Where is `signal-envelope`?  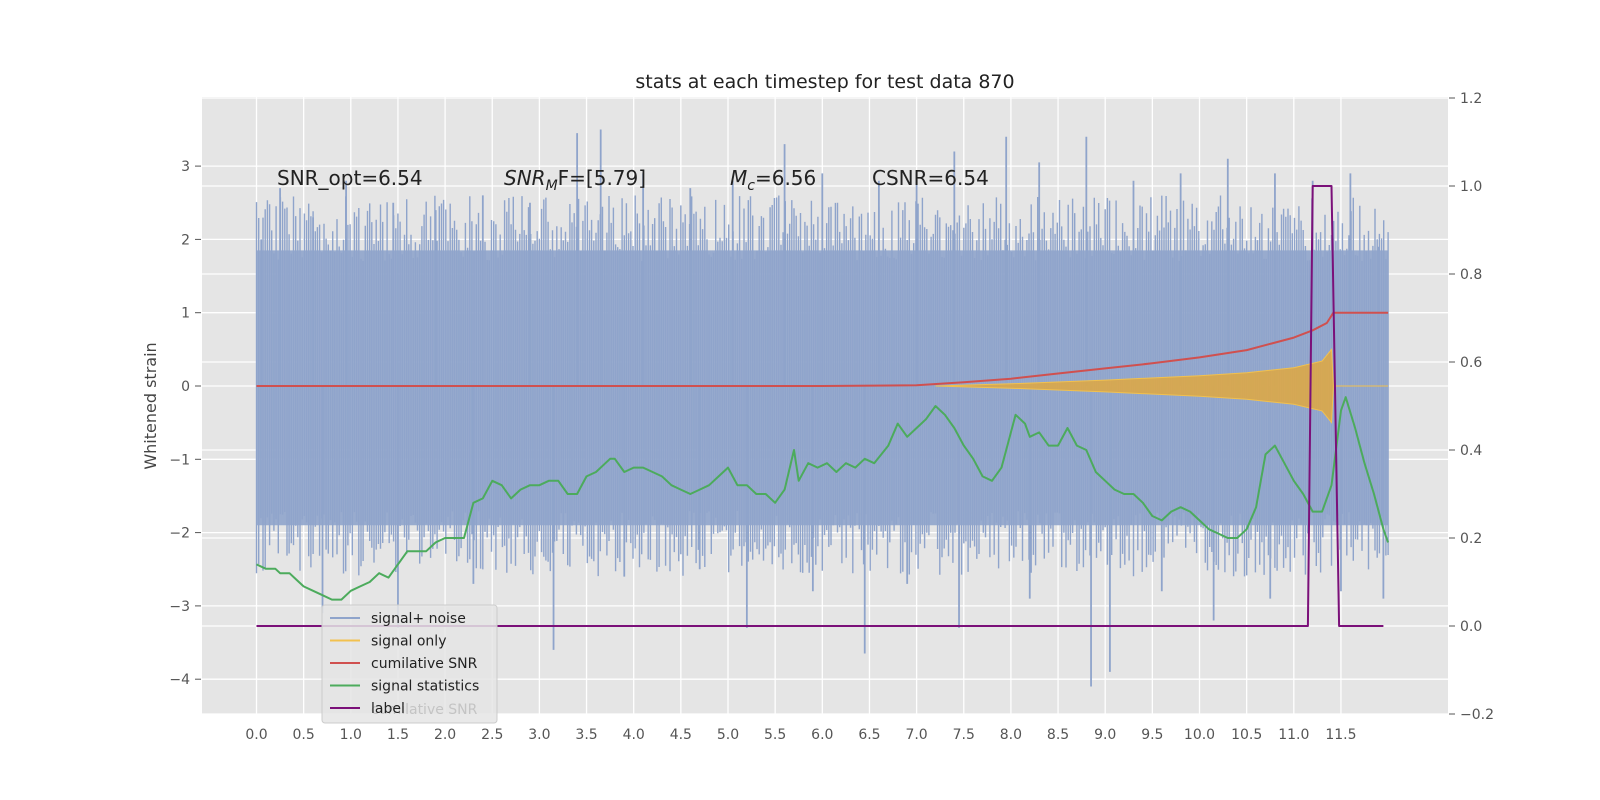 signal-envelope is located at coordinates (1162, 386).